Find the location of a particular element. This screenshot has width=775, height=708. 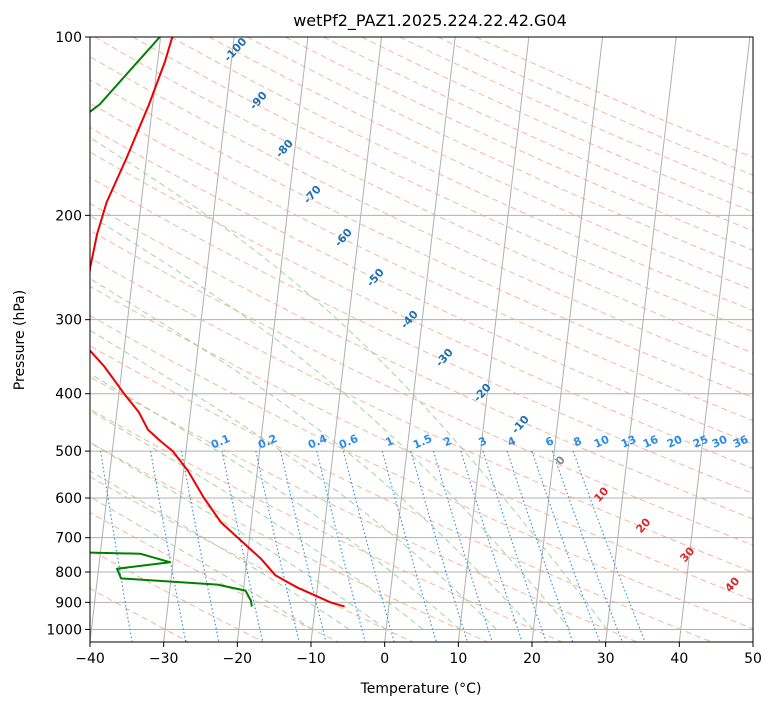

y-tick-label: 800 is located at coordinates (68, 573).